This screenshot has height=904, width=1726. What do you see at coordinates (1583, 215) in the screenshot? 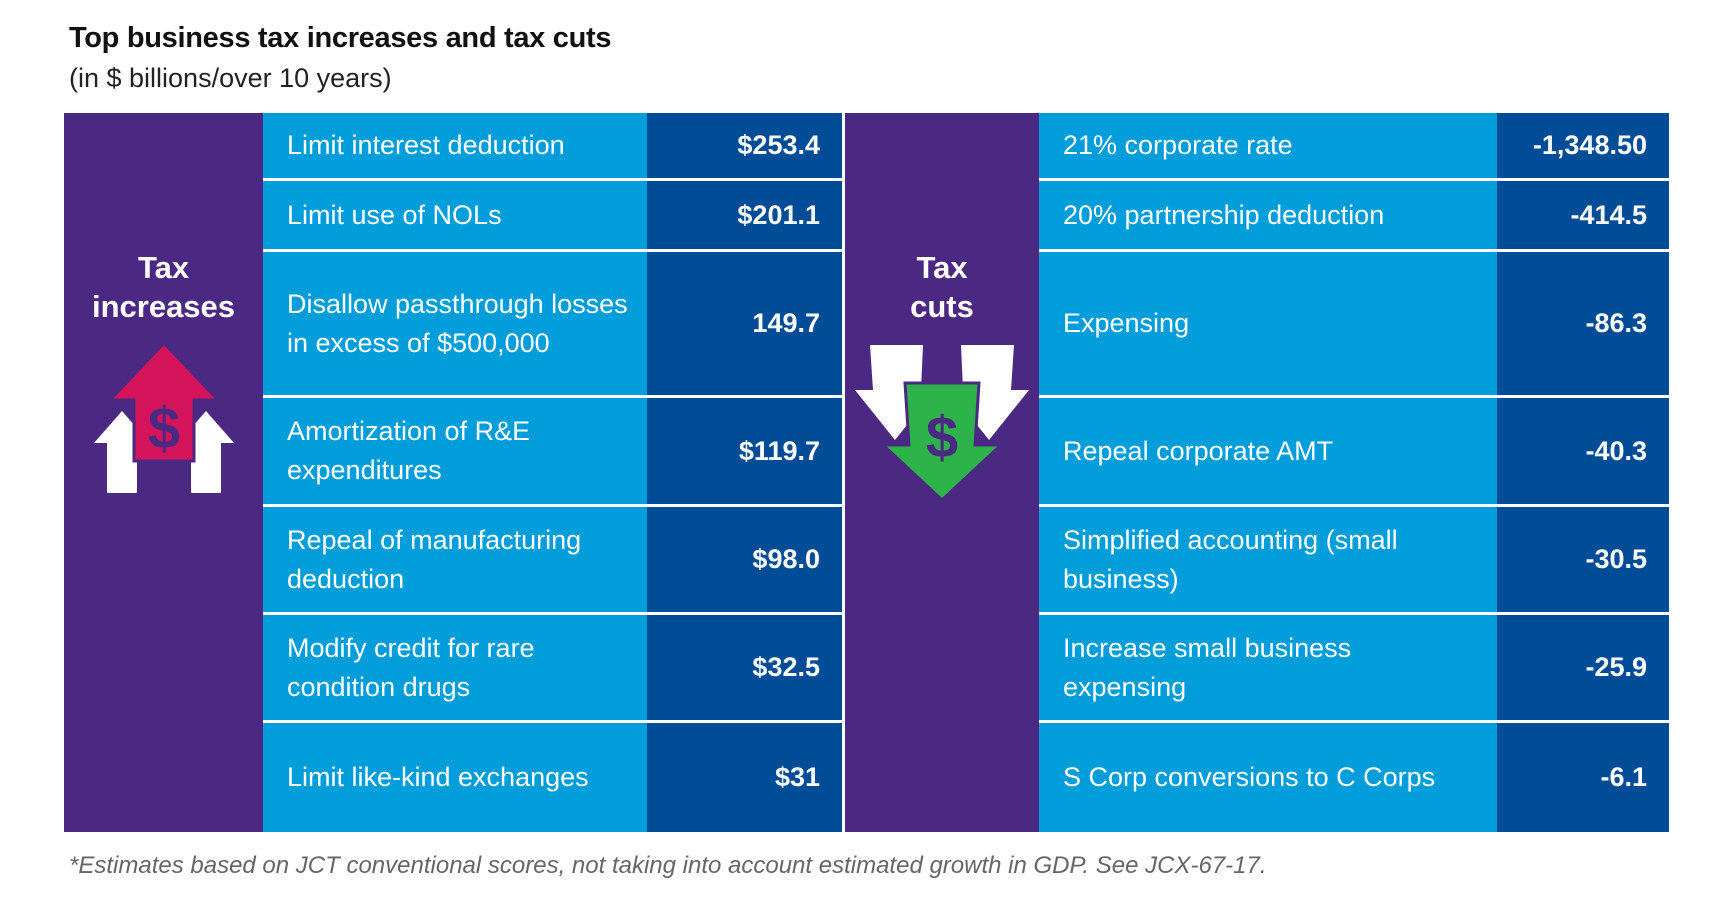
I see `row-value: -414.5` at bounding box center [1583, 215].